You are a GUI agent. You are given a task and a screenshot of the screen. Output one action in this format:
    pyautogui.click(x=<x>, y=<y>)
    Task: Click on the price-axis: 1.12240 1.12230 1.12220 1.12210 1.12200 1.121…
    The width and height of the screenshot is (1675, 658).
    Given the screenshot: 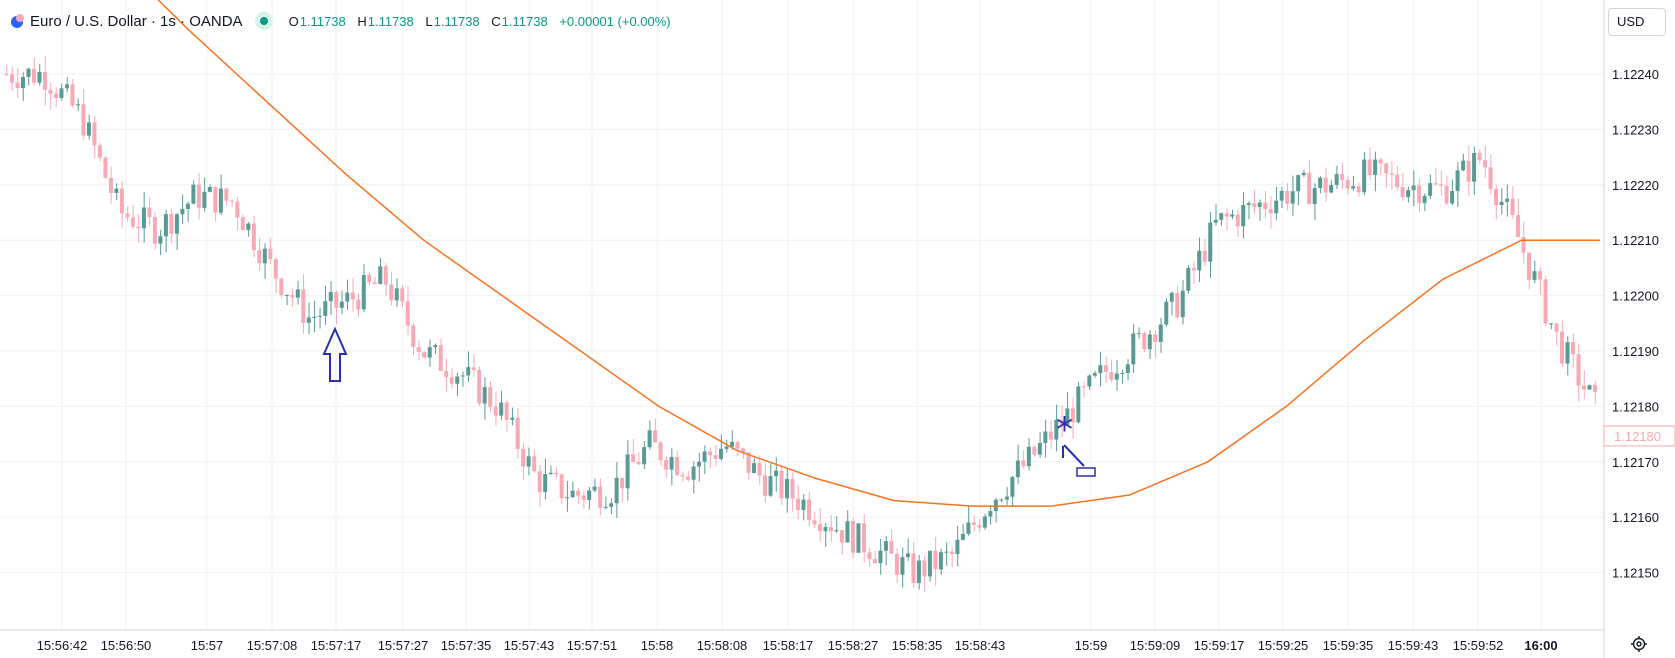 What is the action you would take?
    pyautogui.click(x=1635, y=324)
    